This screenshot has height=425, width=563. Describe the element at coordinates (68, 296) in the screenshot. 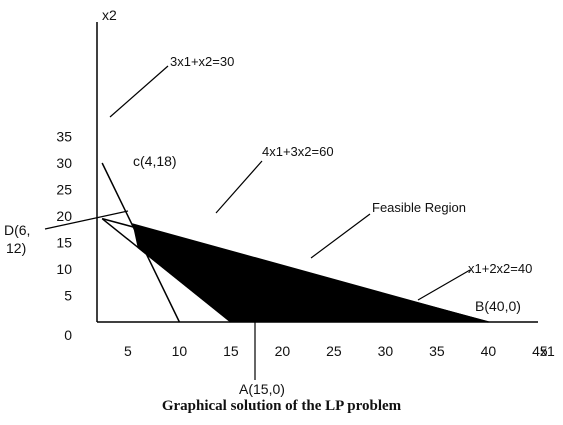

I see `y-tick-label: 5` at that location.